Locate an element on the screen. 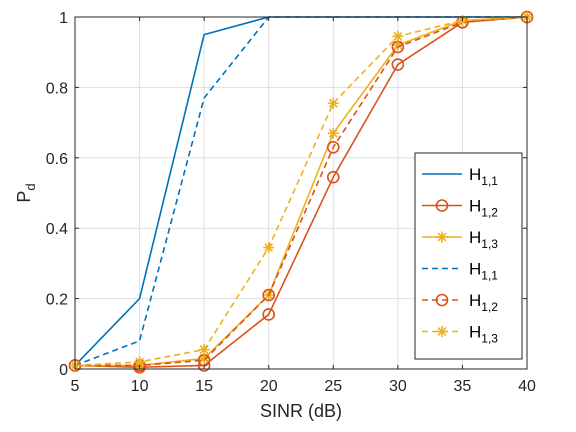 This screenshot has width=576, height=432. legend: H1,1H1,2H1,3H1,1H1,2H1,3 is located at coordinates (468, 256).